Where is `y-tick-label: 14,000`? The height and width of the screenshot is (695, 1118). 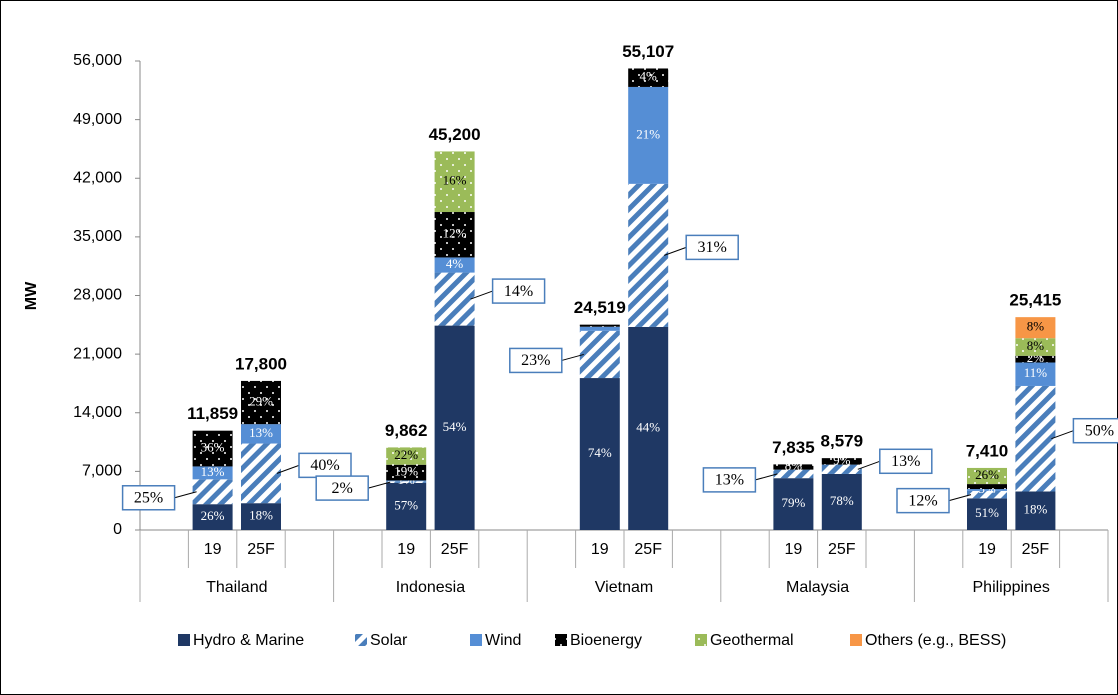 y-tick-label: 14,000 is located at coordinates (97, 412).